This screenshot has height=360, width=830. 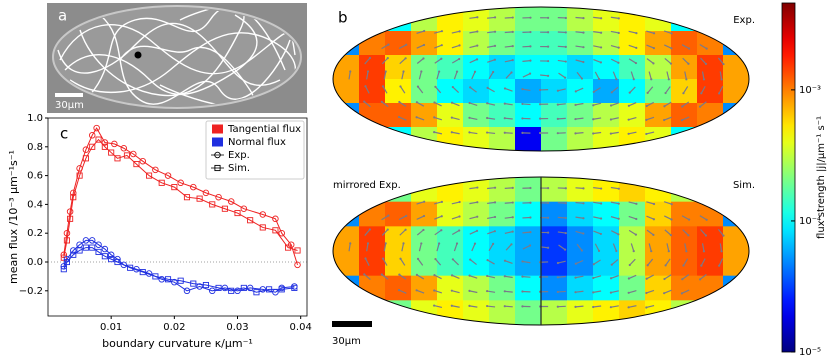 What do you see at coordinates (264, 129) in the screenshot?
I see `legend-label: Tangential flux` at bounding box center [264, 129].